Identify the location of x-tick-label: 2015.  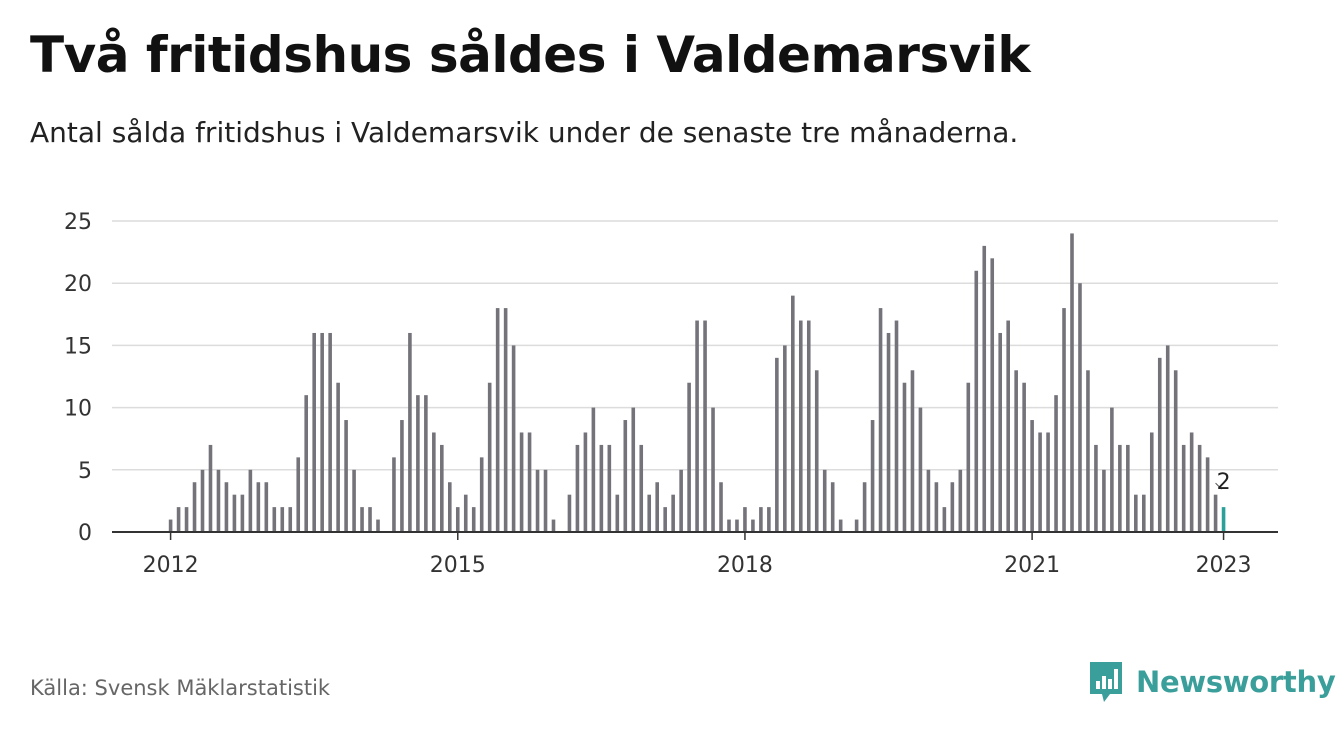
(458, 565).